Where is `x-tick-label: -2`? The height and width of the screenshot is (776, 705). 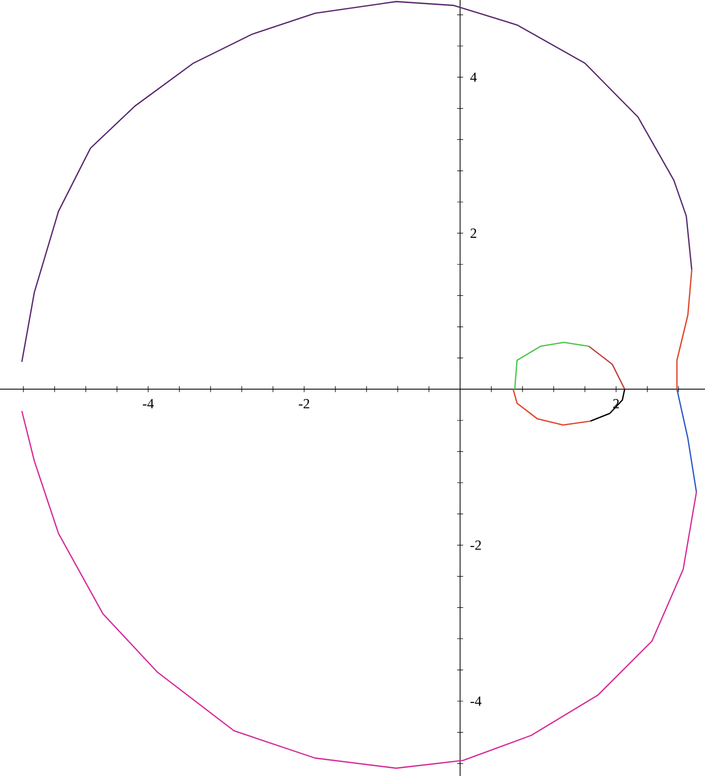
x-tick-label: -2 is located at coordinates (304, 403).